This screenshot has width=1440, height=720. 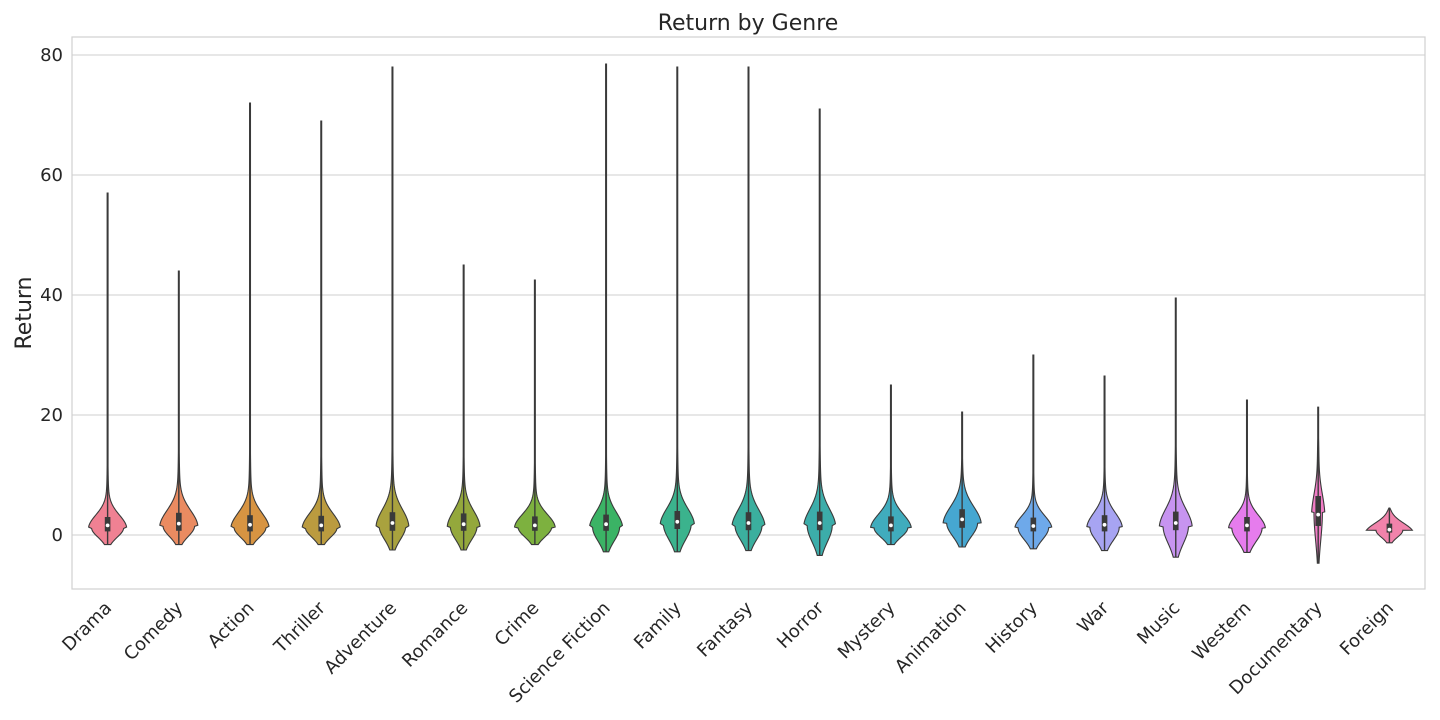 I want to click on x-tick-label: Drama, so click(x=87, y=627).